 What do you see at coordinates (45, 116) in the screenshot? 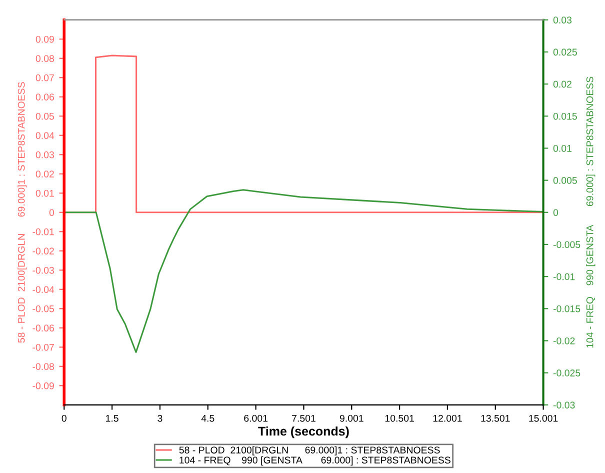
I see `y-tick-label: 0.05` at bounding box center [45, 116].